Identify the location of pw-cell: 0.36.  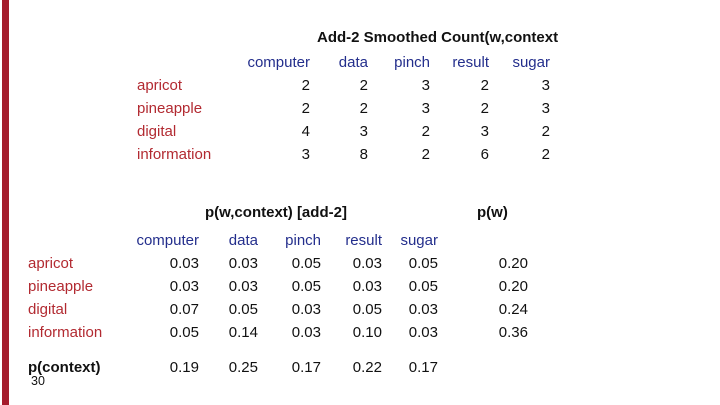
(513, 332).